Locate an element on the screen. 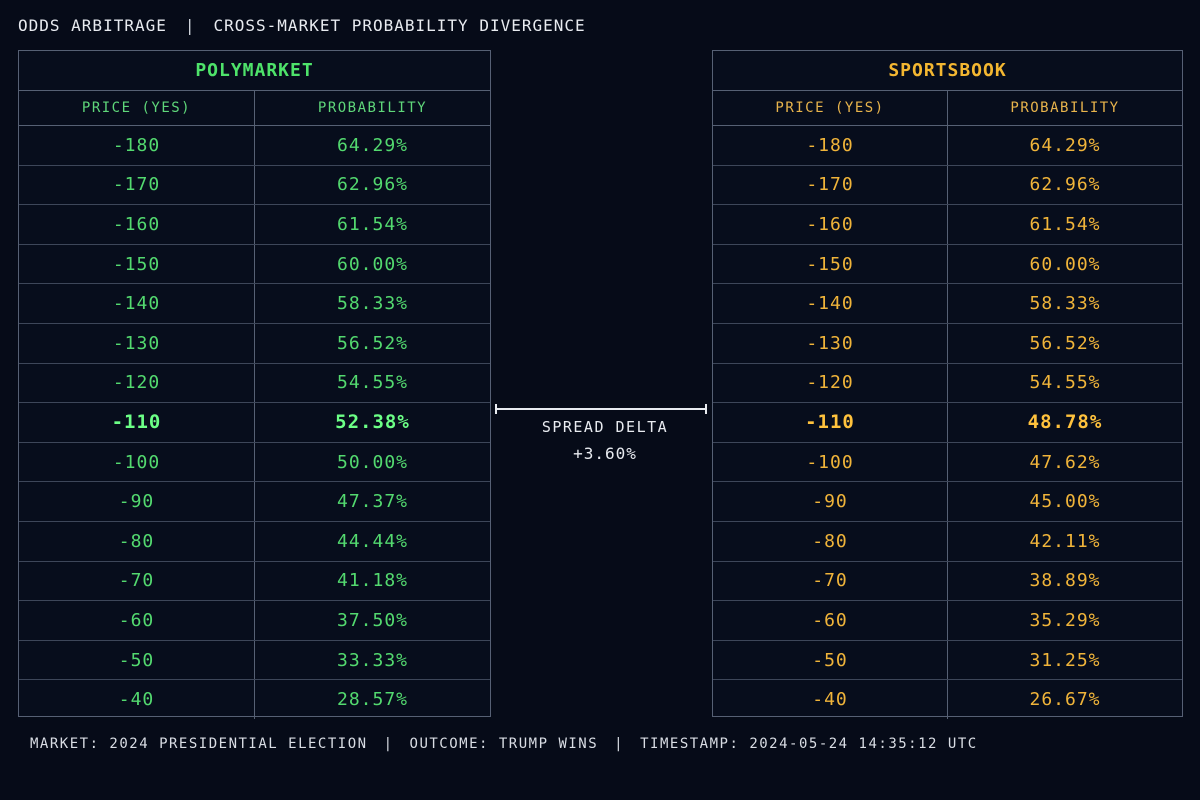  probability-cell: 28.57% is located at coordinates (372, 700).